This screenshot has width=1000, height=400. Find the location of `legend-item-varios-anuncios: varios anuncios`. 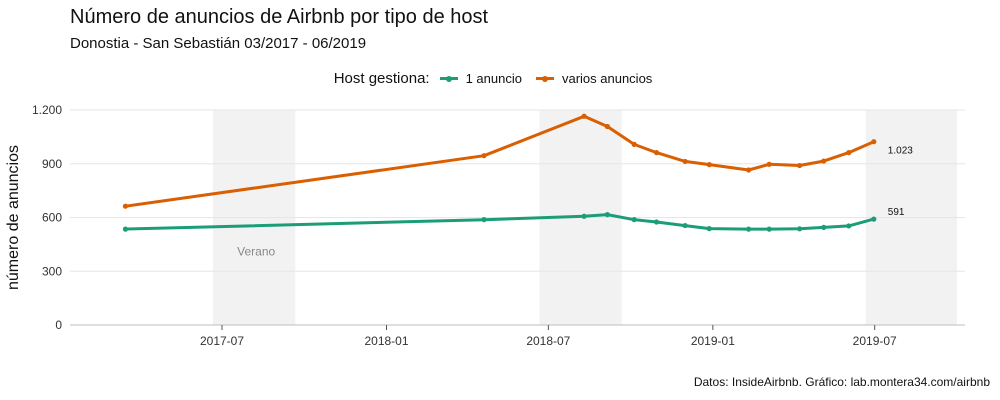

legend-item-varios-anuncios: varios anuncios is located at coordinates (594, 78).